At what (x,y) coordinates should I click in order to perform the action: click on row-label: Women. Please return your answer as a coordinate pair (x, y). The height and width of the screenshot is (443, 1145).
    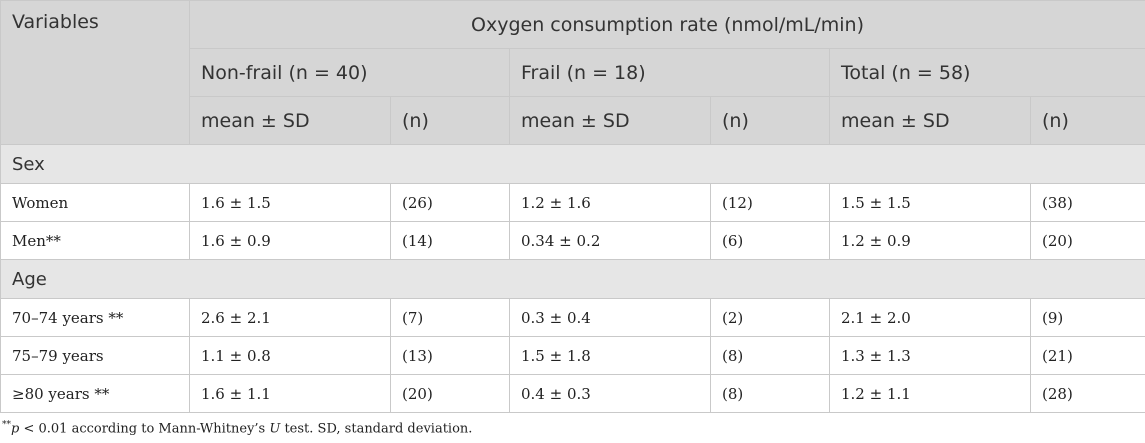
    Looking at the image, I should click on (95, 202).